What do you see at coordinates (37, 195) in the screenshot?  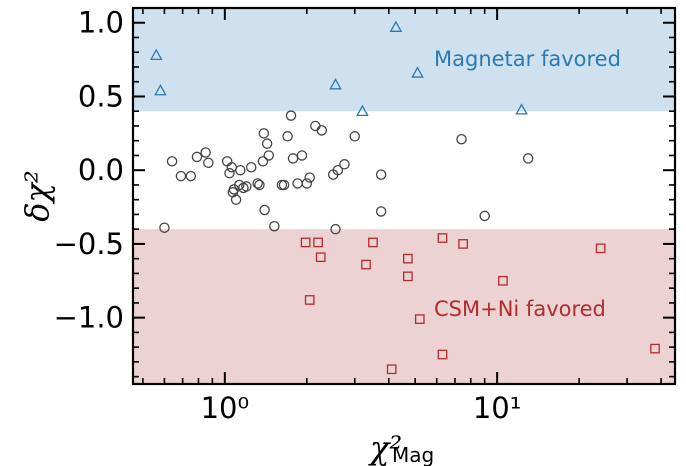 I see `y-axis-label: δχ²` at bounding box center [37, 195].